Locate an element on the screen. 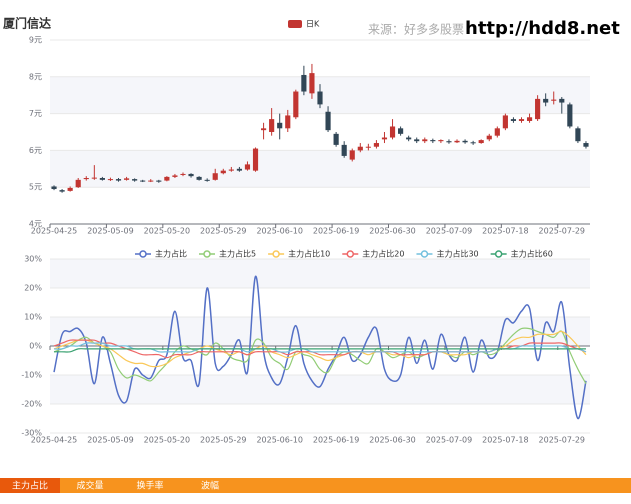 The height and width of the screenshot is (504, 631). y-tick-label: 6元 is located at coordinates (35, 150).